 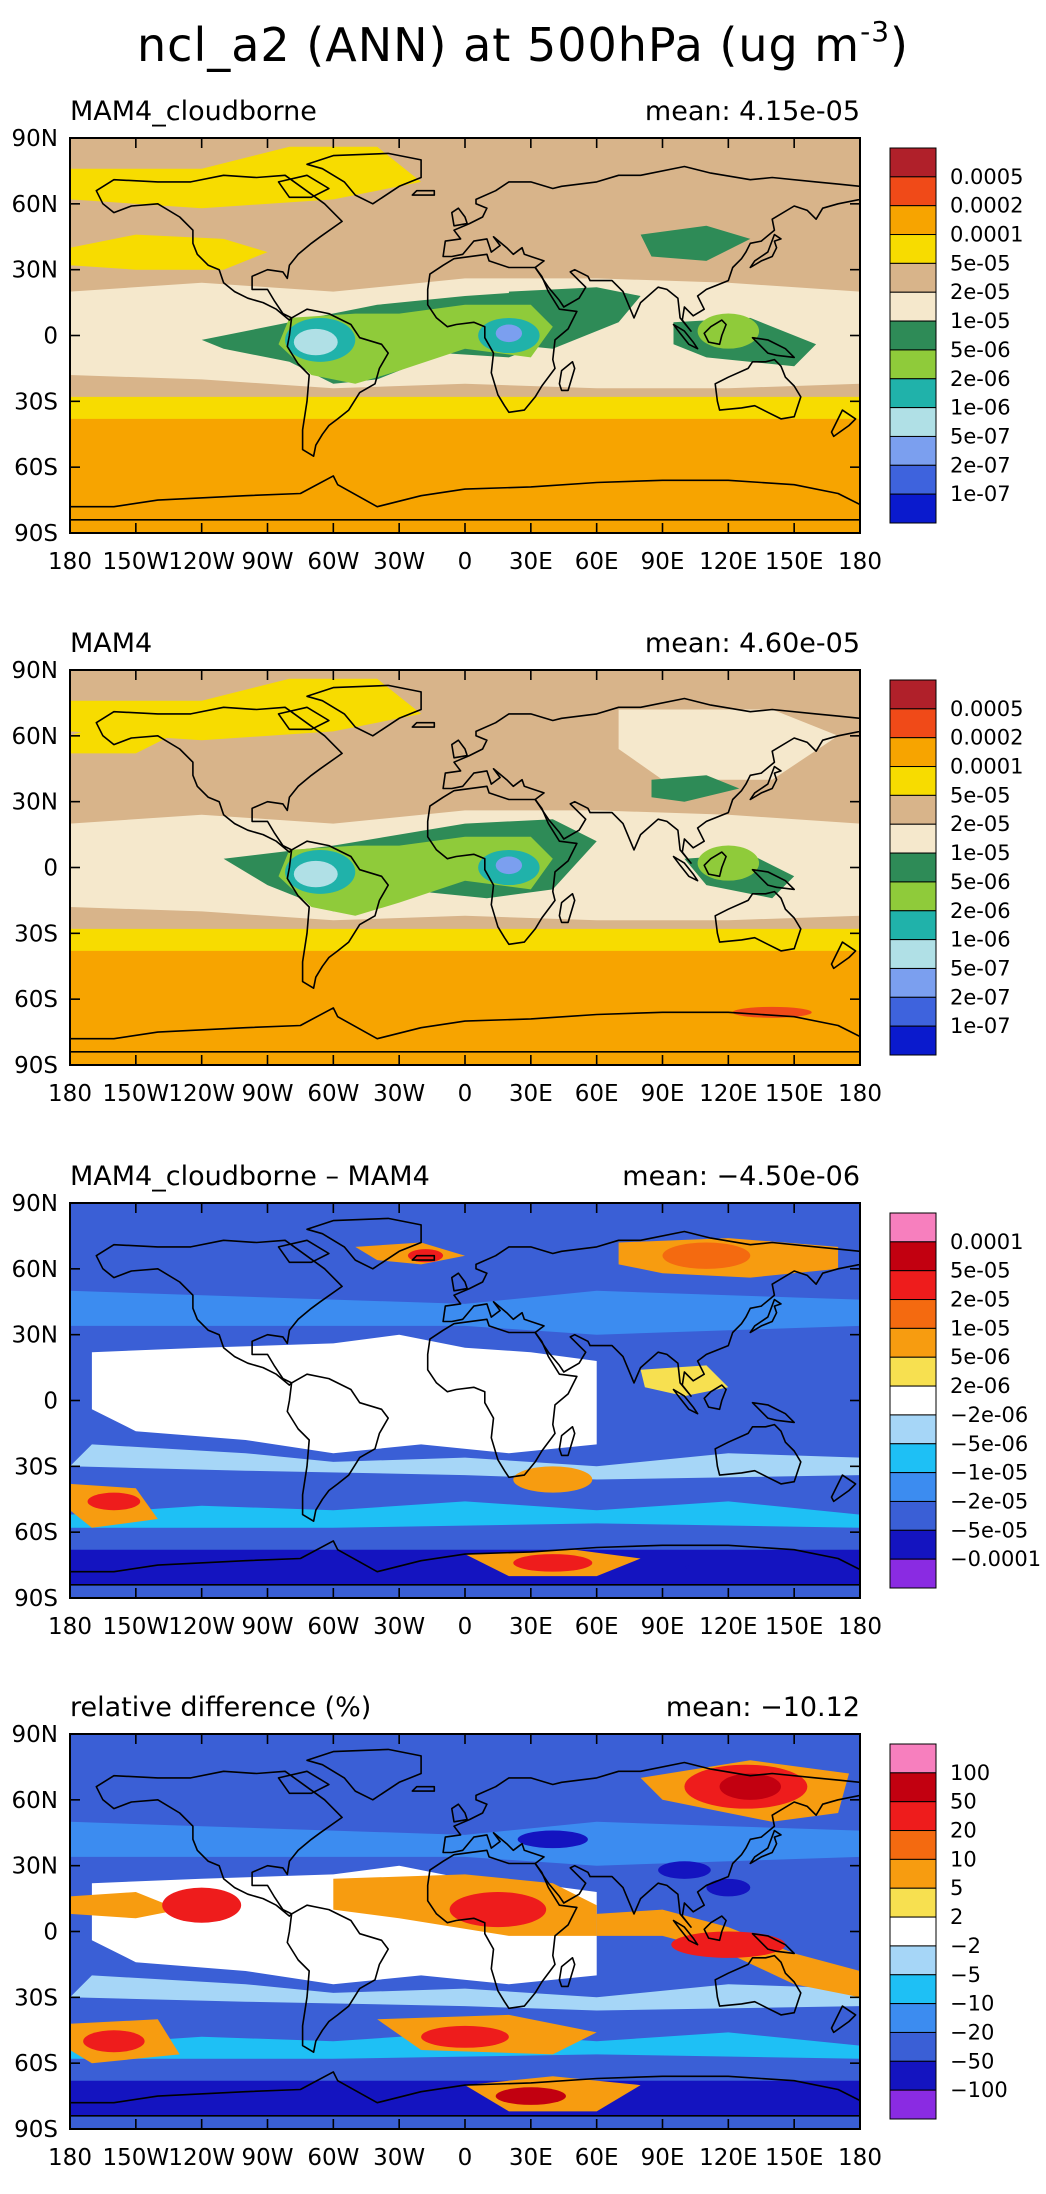 What do you see at coordinates (763, 1707) in the screenshot?
I see `panel-mean: mean: −10.12` at bounding box center [763, 1707].